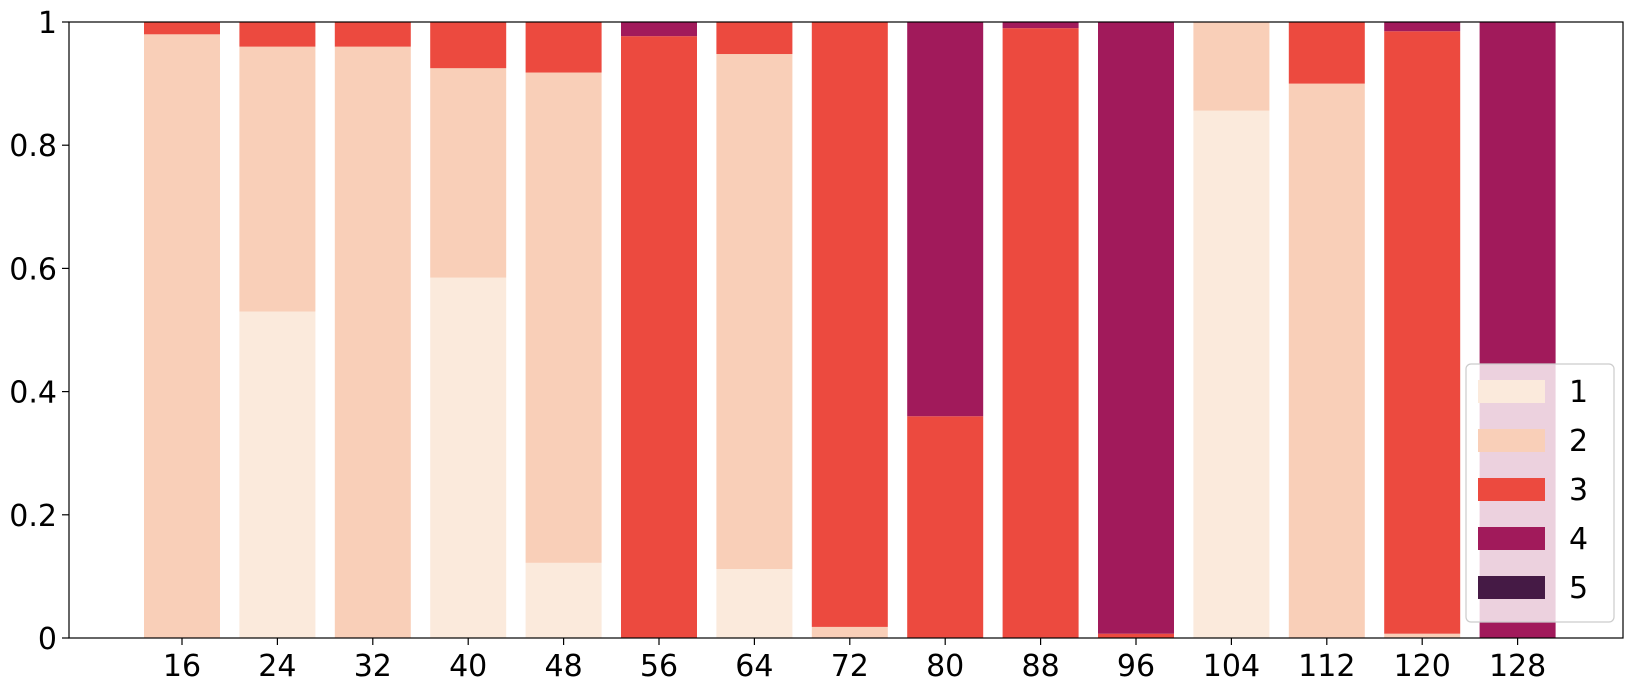 The image size is (1633, 691). Describe the element at coordinates (1578, 392) in the screenshot. I see `legend-label-1: 1` at that location.